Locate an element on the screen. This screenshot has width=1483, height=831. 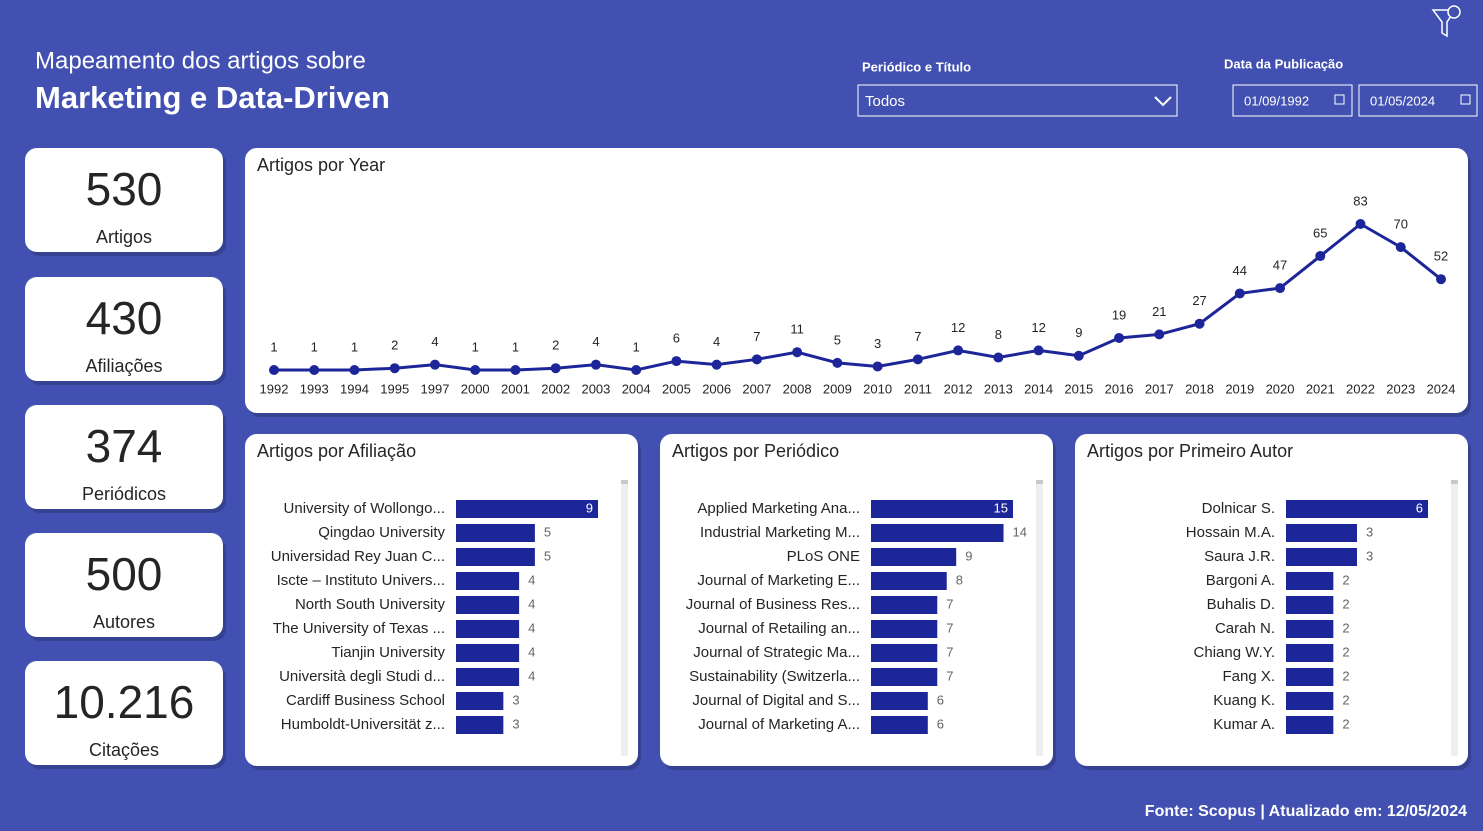
x-tick-label: 2019 is located at coordinates (1239, 388).